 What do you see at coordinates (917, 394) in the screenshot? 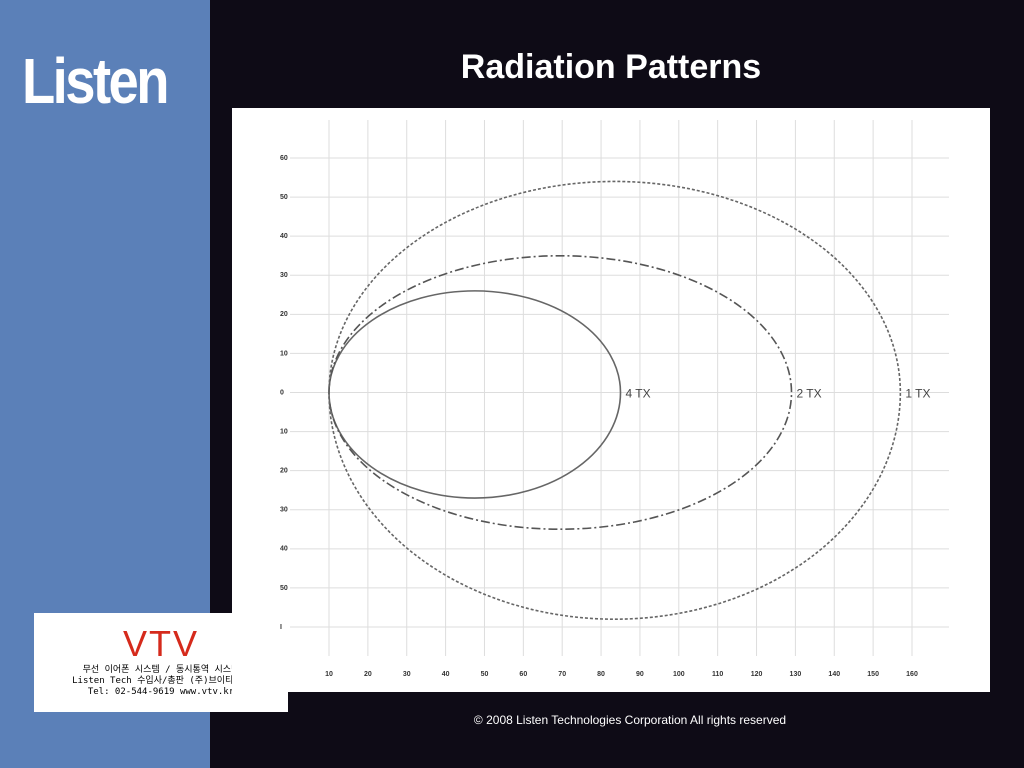
I see `series-label: 1 TX` at bounding box center [917, 394].